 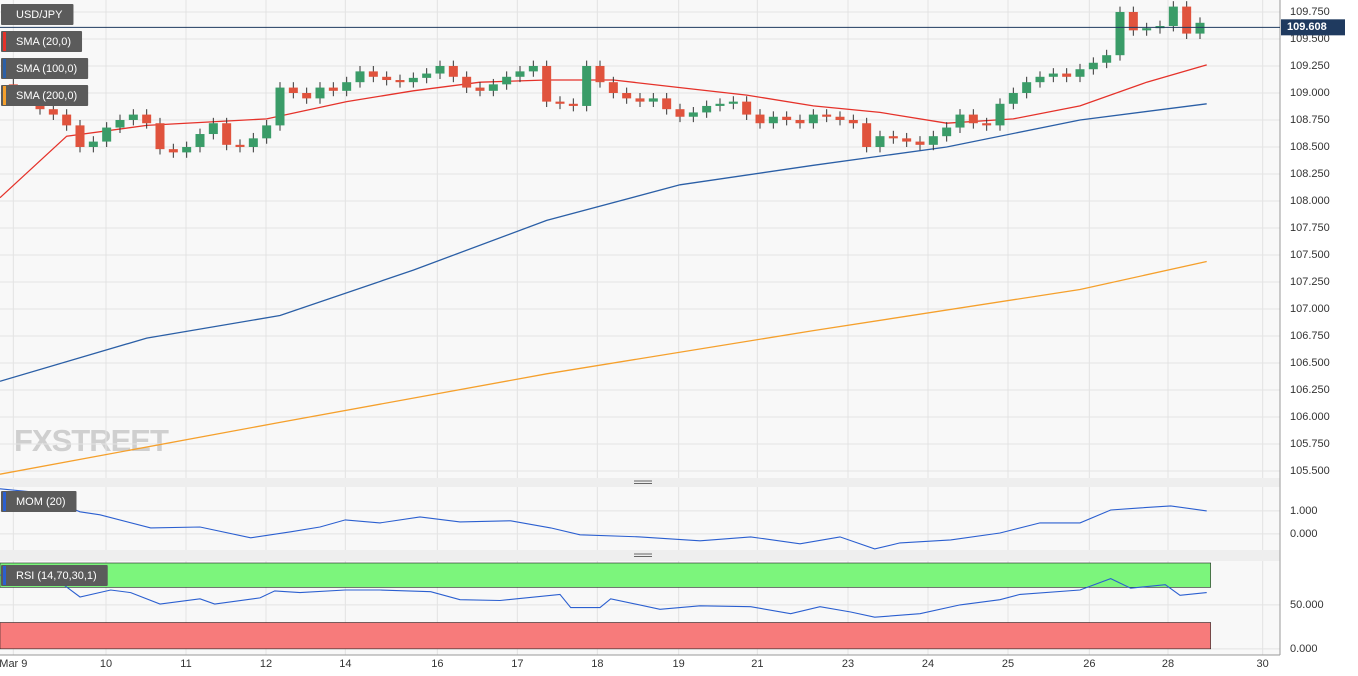 What do you see at coordinates (605, 636) in the screenshot?
I see `oversold-band` at bounding box center [605, 636].